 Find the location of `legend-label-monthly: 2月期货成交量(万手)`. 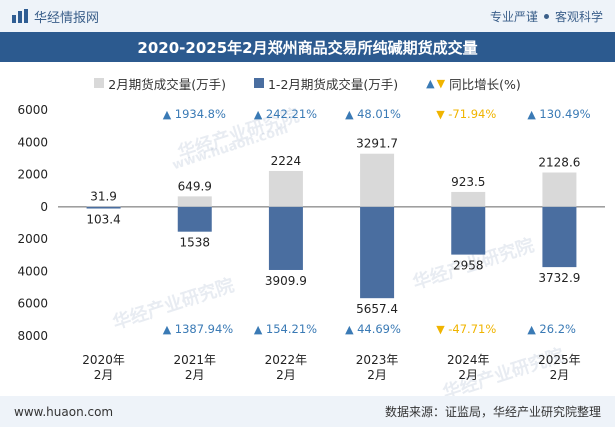

legend-label-monthly: 2月期货成交量(万手) is located at coordinates (167, 84).